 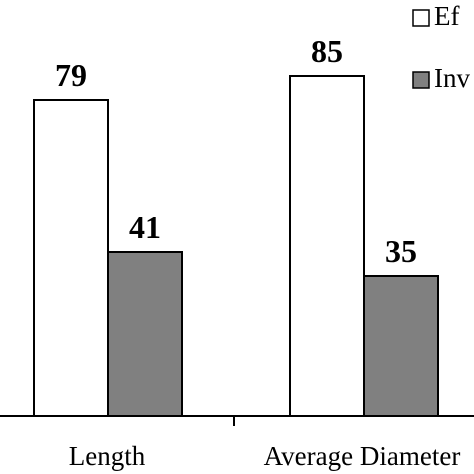 I want to click on data-label: 41, so click(x=145, y=227).